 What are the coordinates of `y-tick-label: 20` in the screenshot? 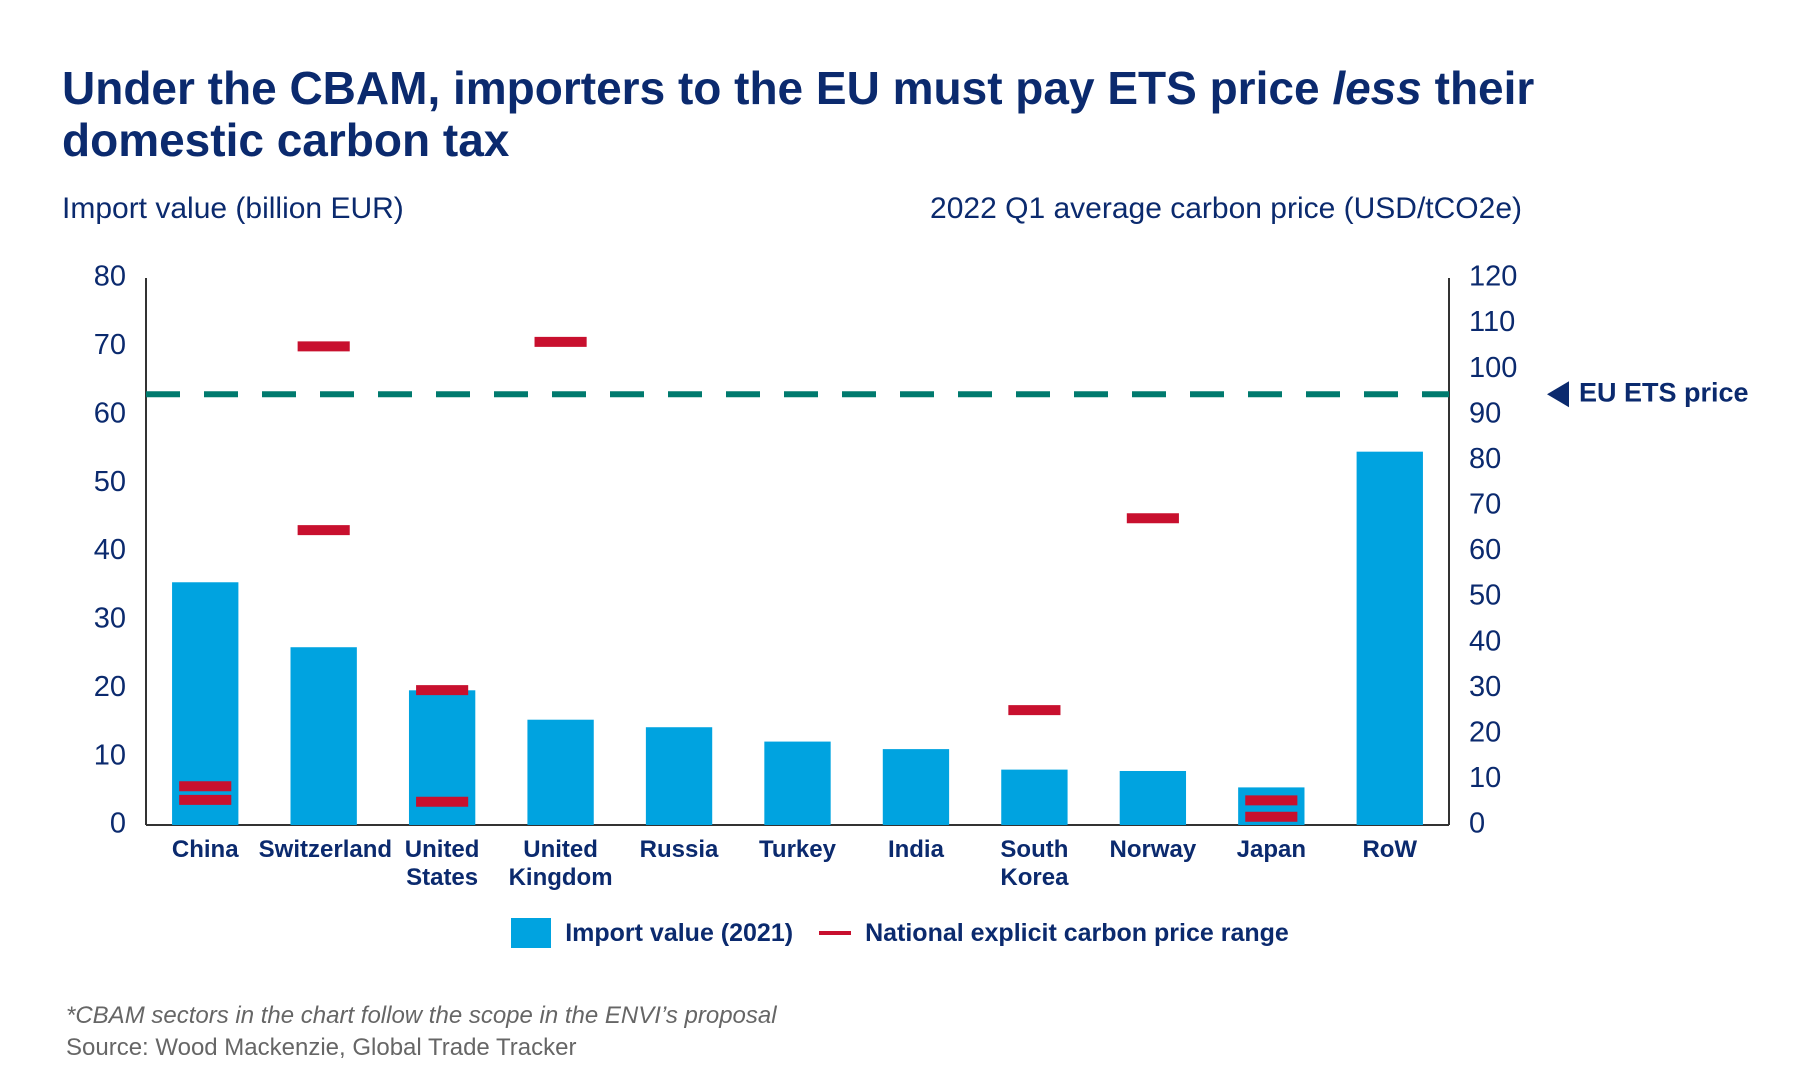 It's located at (110, 687).